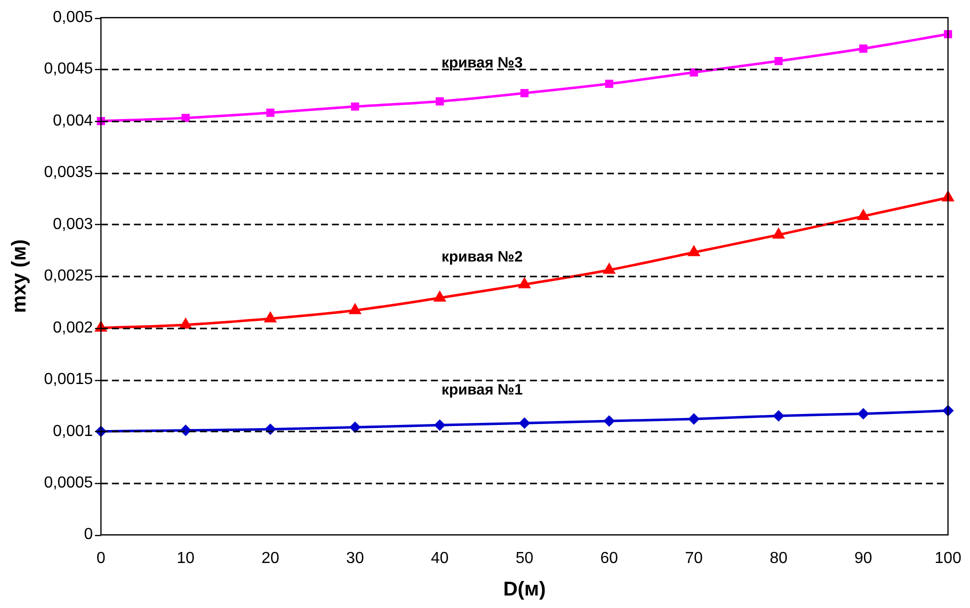  I want to click on series-label: кривая №2, so click(482, 257).